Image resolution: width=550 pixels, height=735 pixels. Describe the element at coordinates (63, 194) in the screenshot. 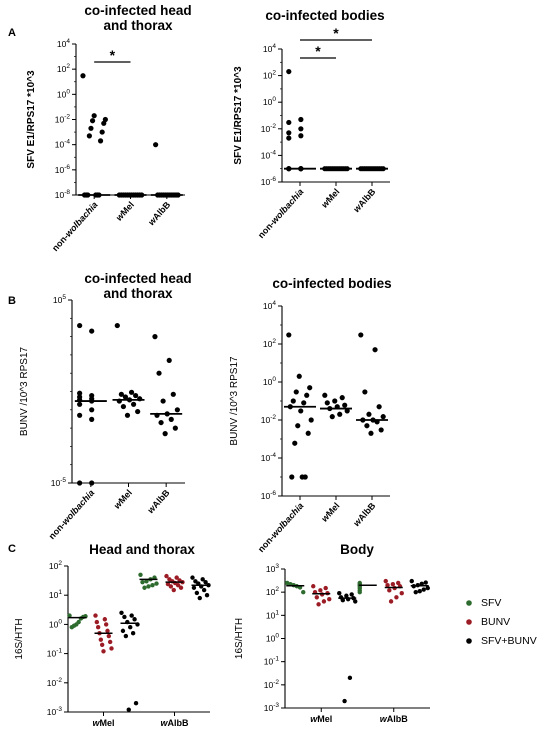

I see `y-tick-label: 10⁻⁸` at that location.